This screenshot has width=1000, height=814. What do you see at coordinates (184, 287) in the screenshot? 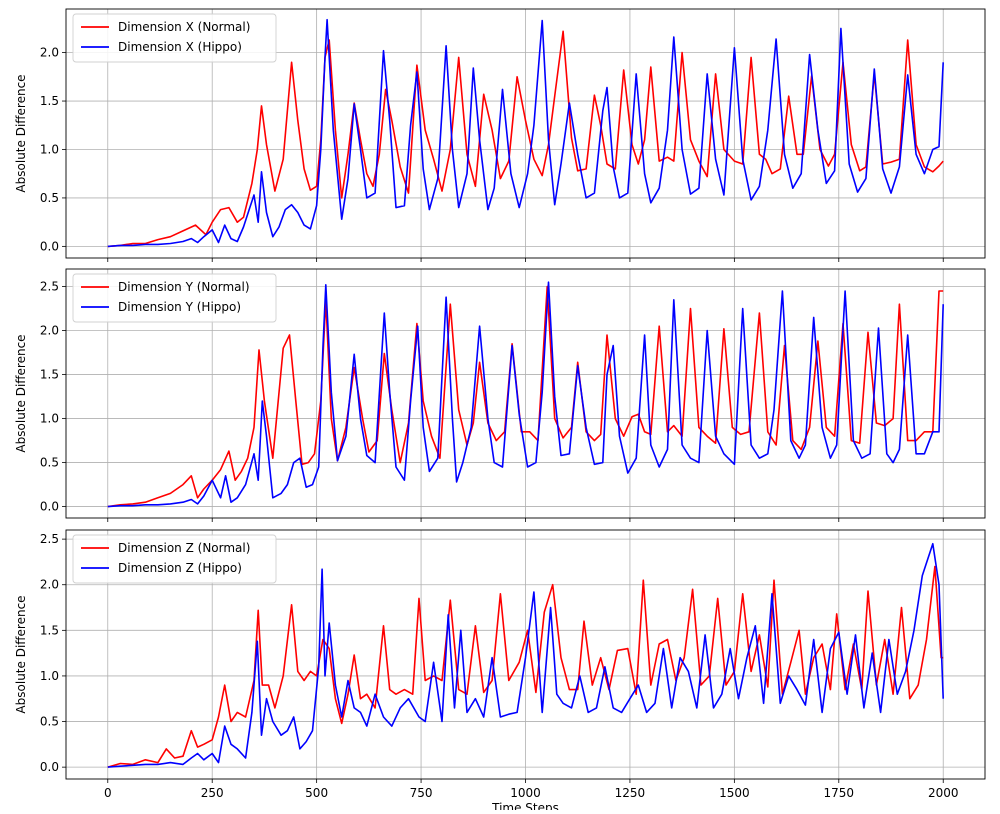
I see `legend-label-1: Dimension Y (Normal)` at bounding box center [184, 287].